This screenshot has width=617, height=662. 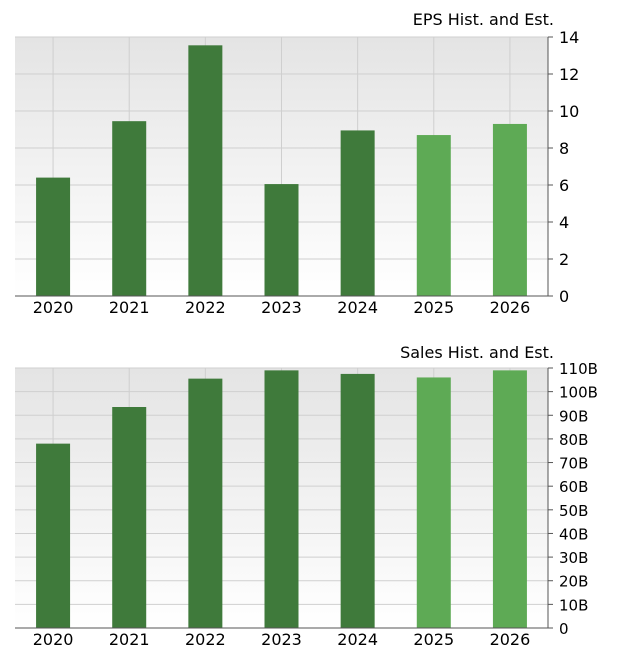 What do you see at coordinates (573, 440) in the screenshot?
I see `y-tick-label: 80B` at bounding box center [573, 440].